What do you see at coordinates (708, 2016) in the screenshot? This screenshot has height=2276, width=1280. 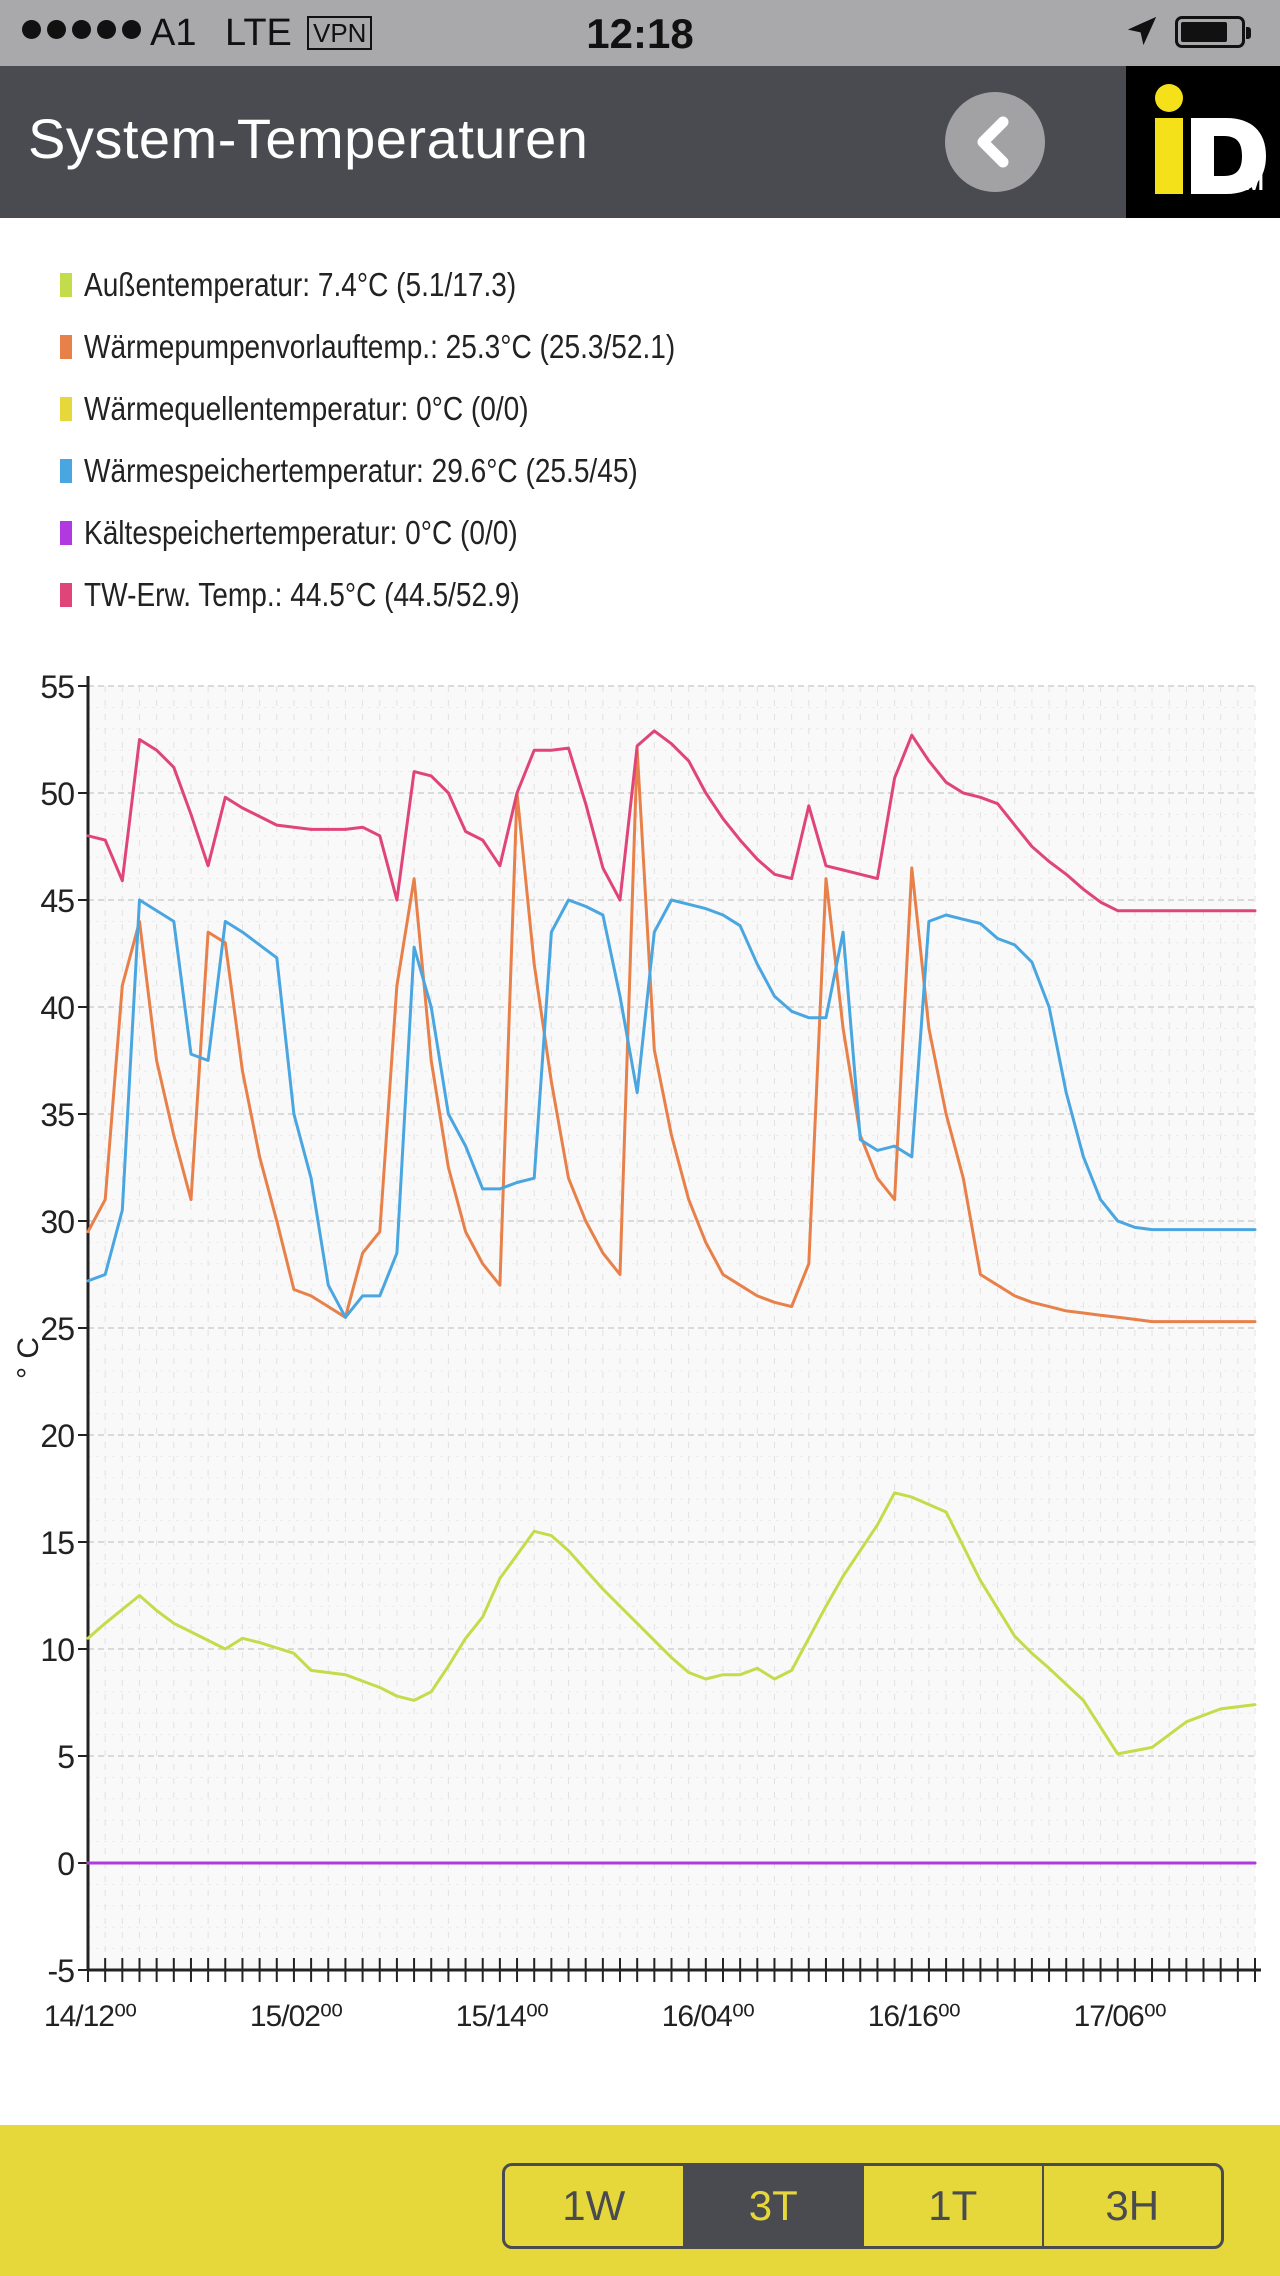 I see `x-tick-label: 16/04⁰⁰` at bounding box center [708, 2016].